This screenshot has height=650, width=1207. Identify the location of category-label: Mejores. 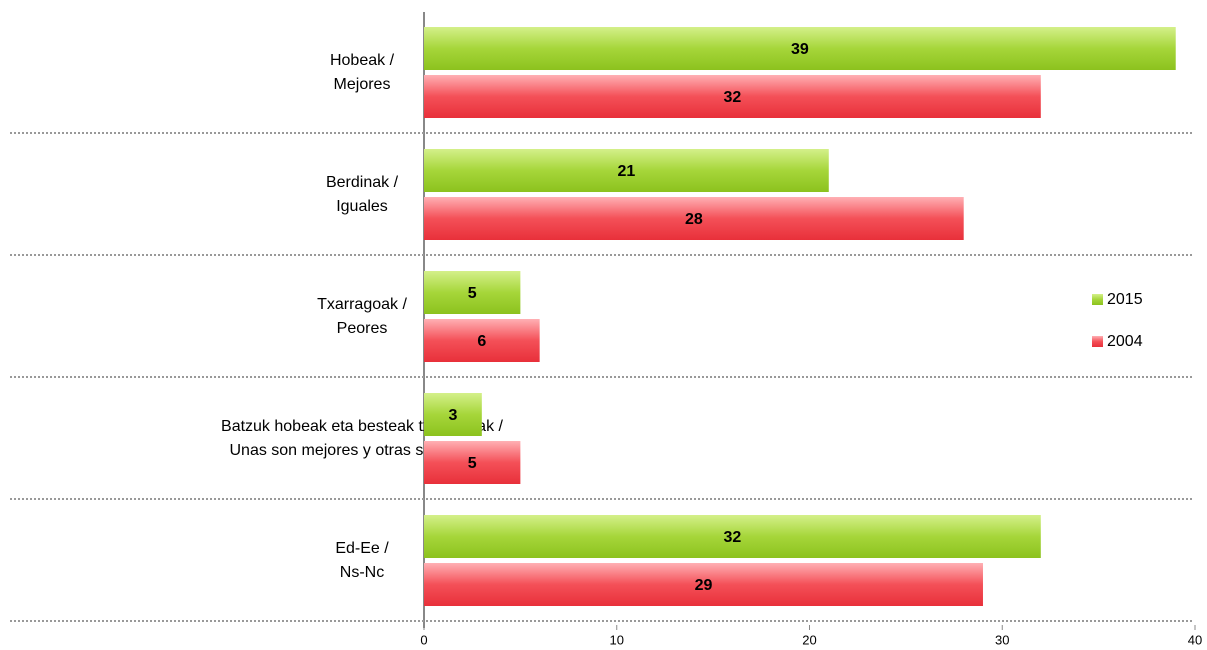
(362, 84).